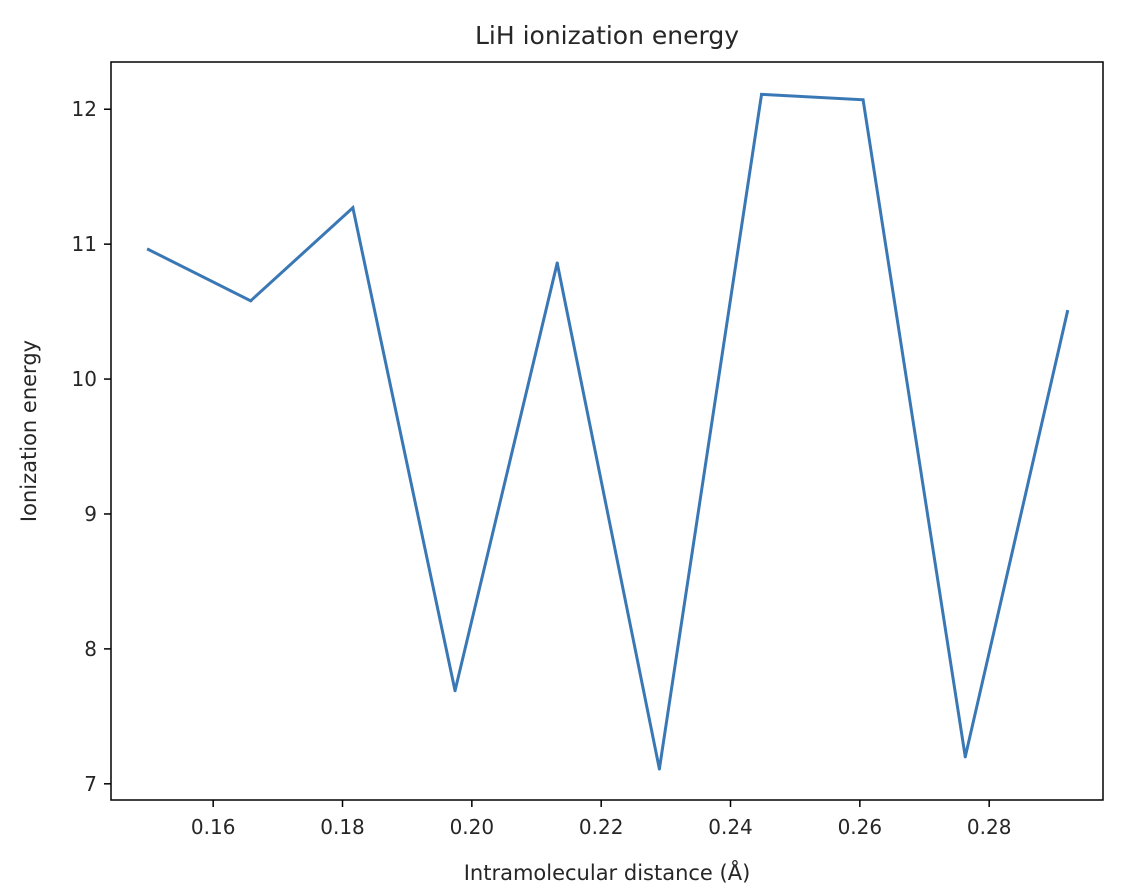 The image size is (1136, 894). What do you see at coordinates (607, 35) in the screenshot?
I see `chart-title: LiH ionization energy` at bounding box center [607, 35].